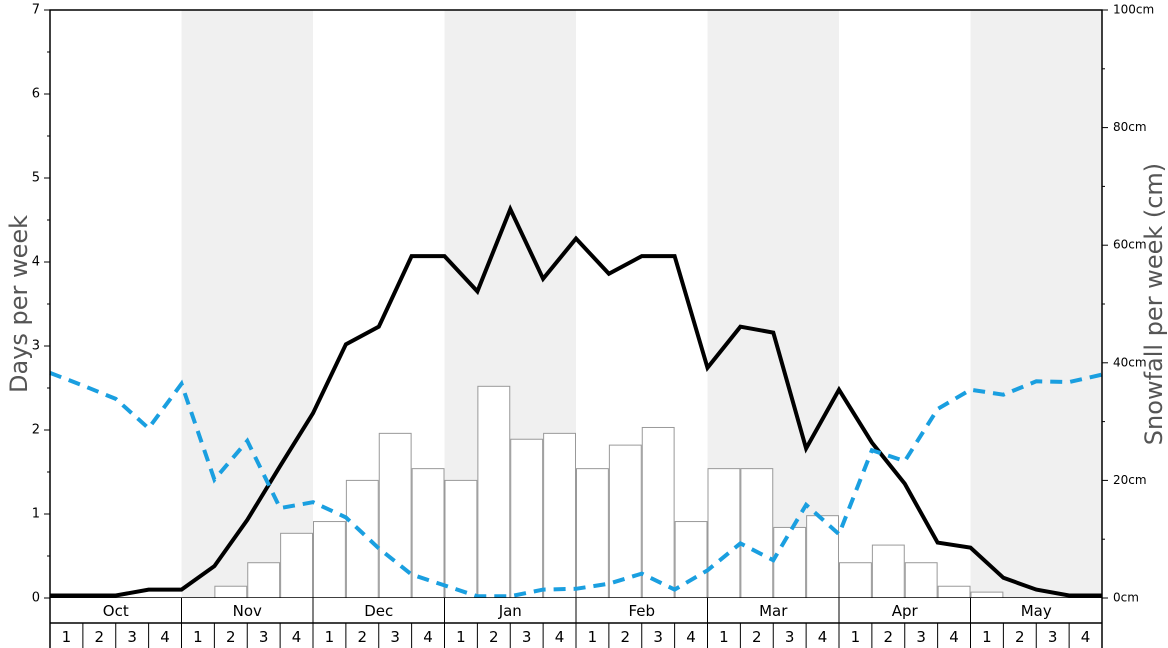 The height and width of the screenshot is (648, 1168). What do you see at coordinates (1133, 10) in the screenshot?
I see `y-tick-label-right: 100cm` at bounding box center [1133, 10].